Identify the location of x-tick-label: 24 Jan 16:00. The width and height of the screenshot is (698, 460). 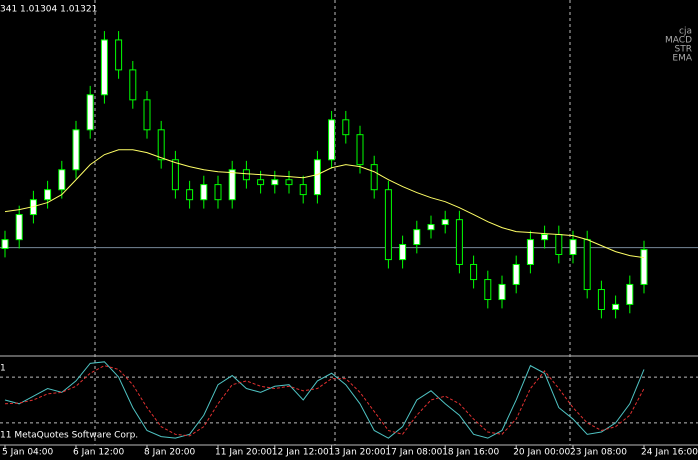
(669, 453).